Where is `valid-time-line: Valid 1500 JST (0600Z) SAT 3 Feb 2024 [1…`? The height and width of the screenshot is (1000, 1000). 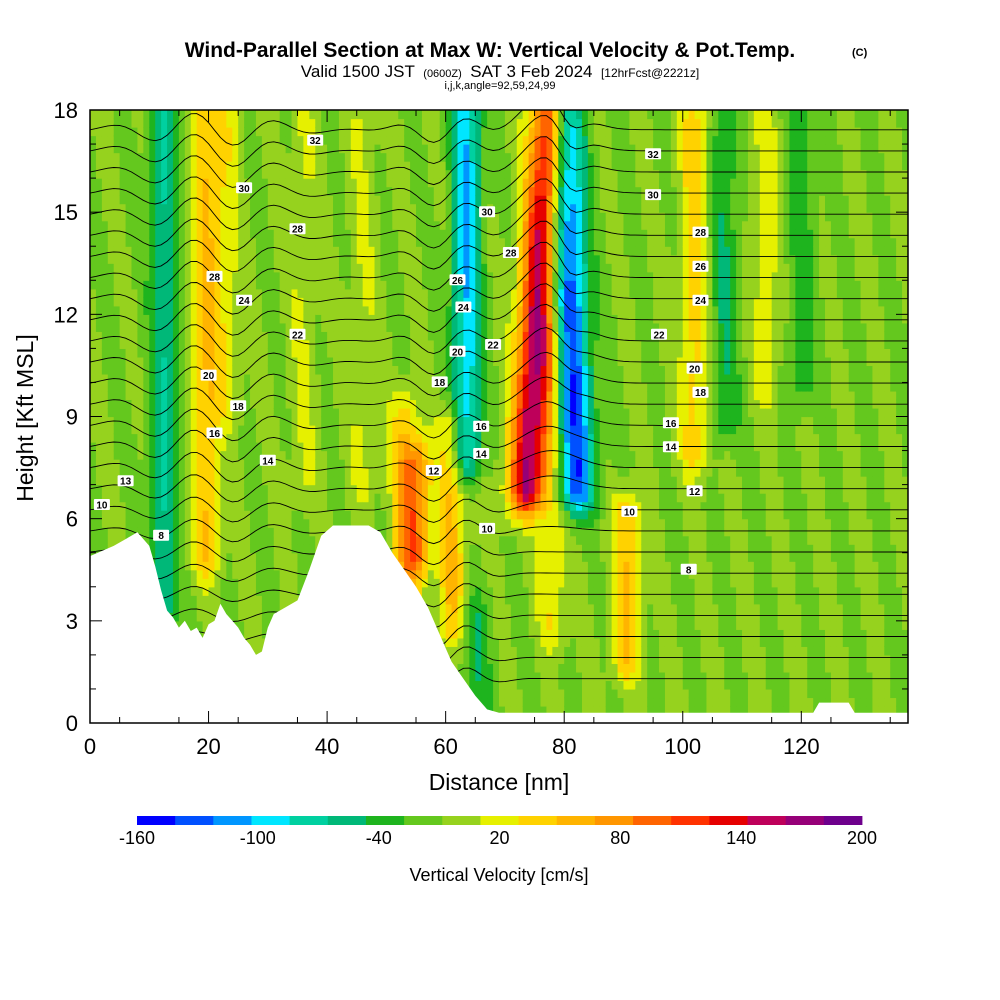
valid-time-line: Valid 1500 JST (0600Z) SAT 3 Feb 2024 [1… is located at coordinates (500, 71).